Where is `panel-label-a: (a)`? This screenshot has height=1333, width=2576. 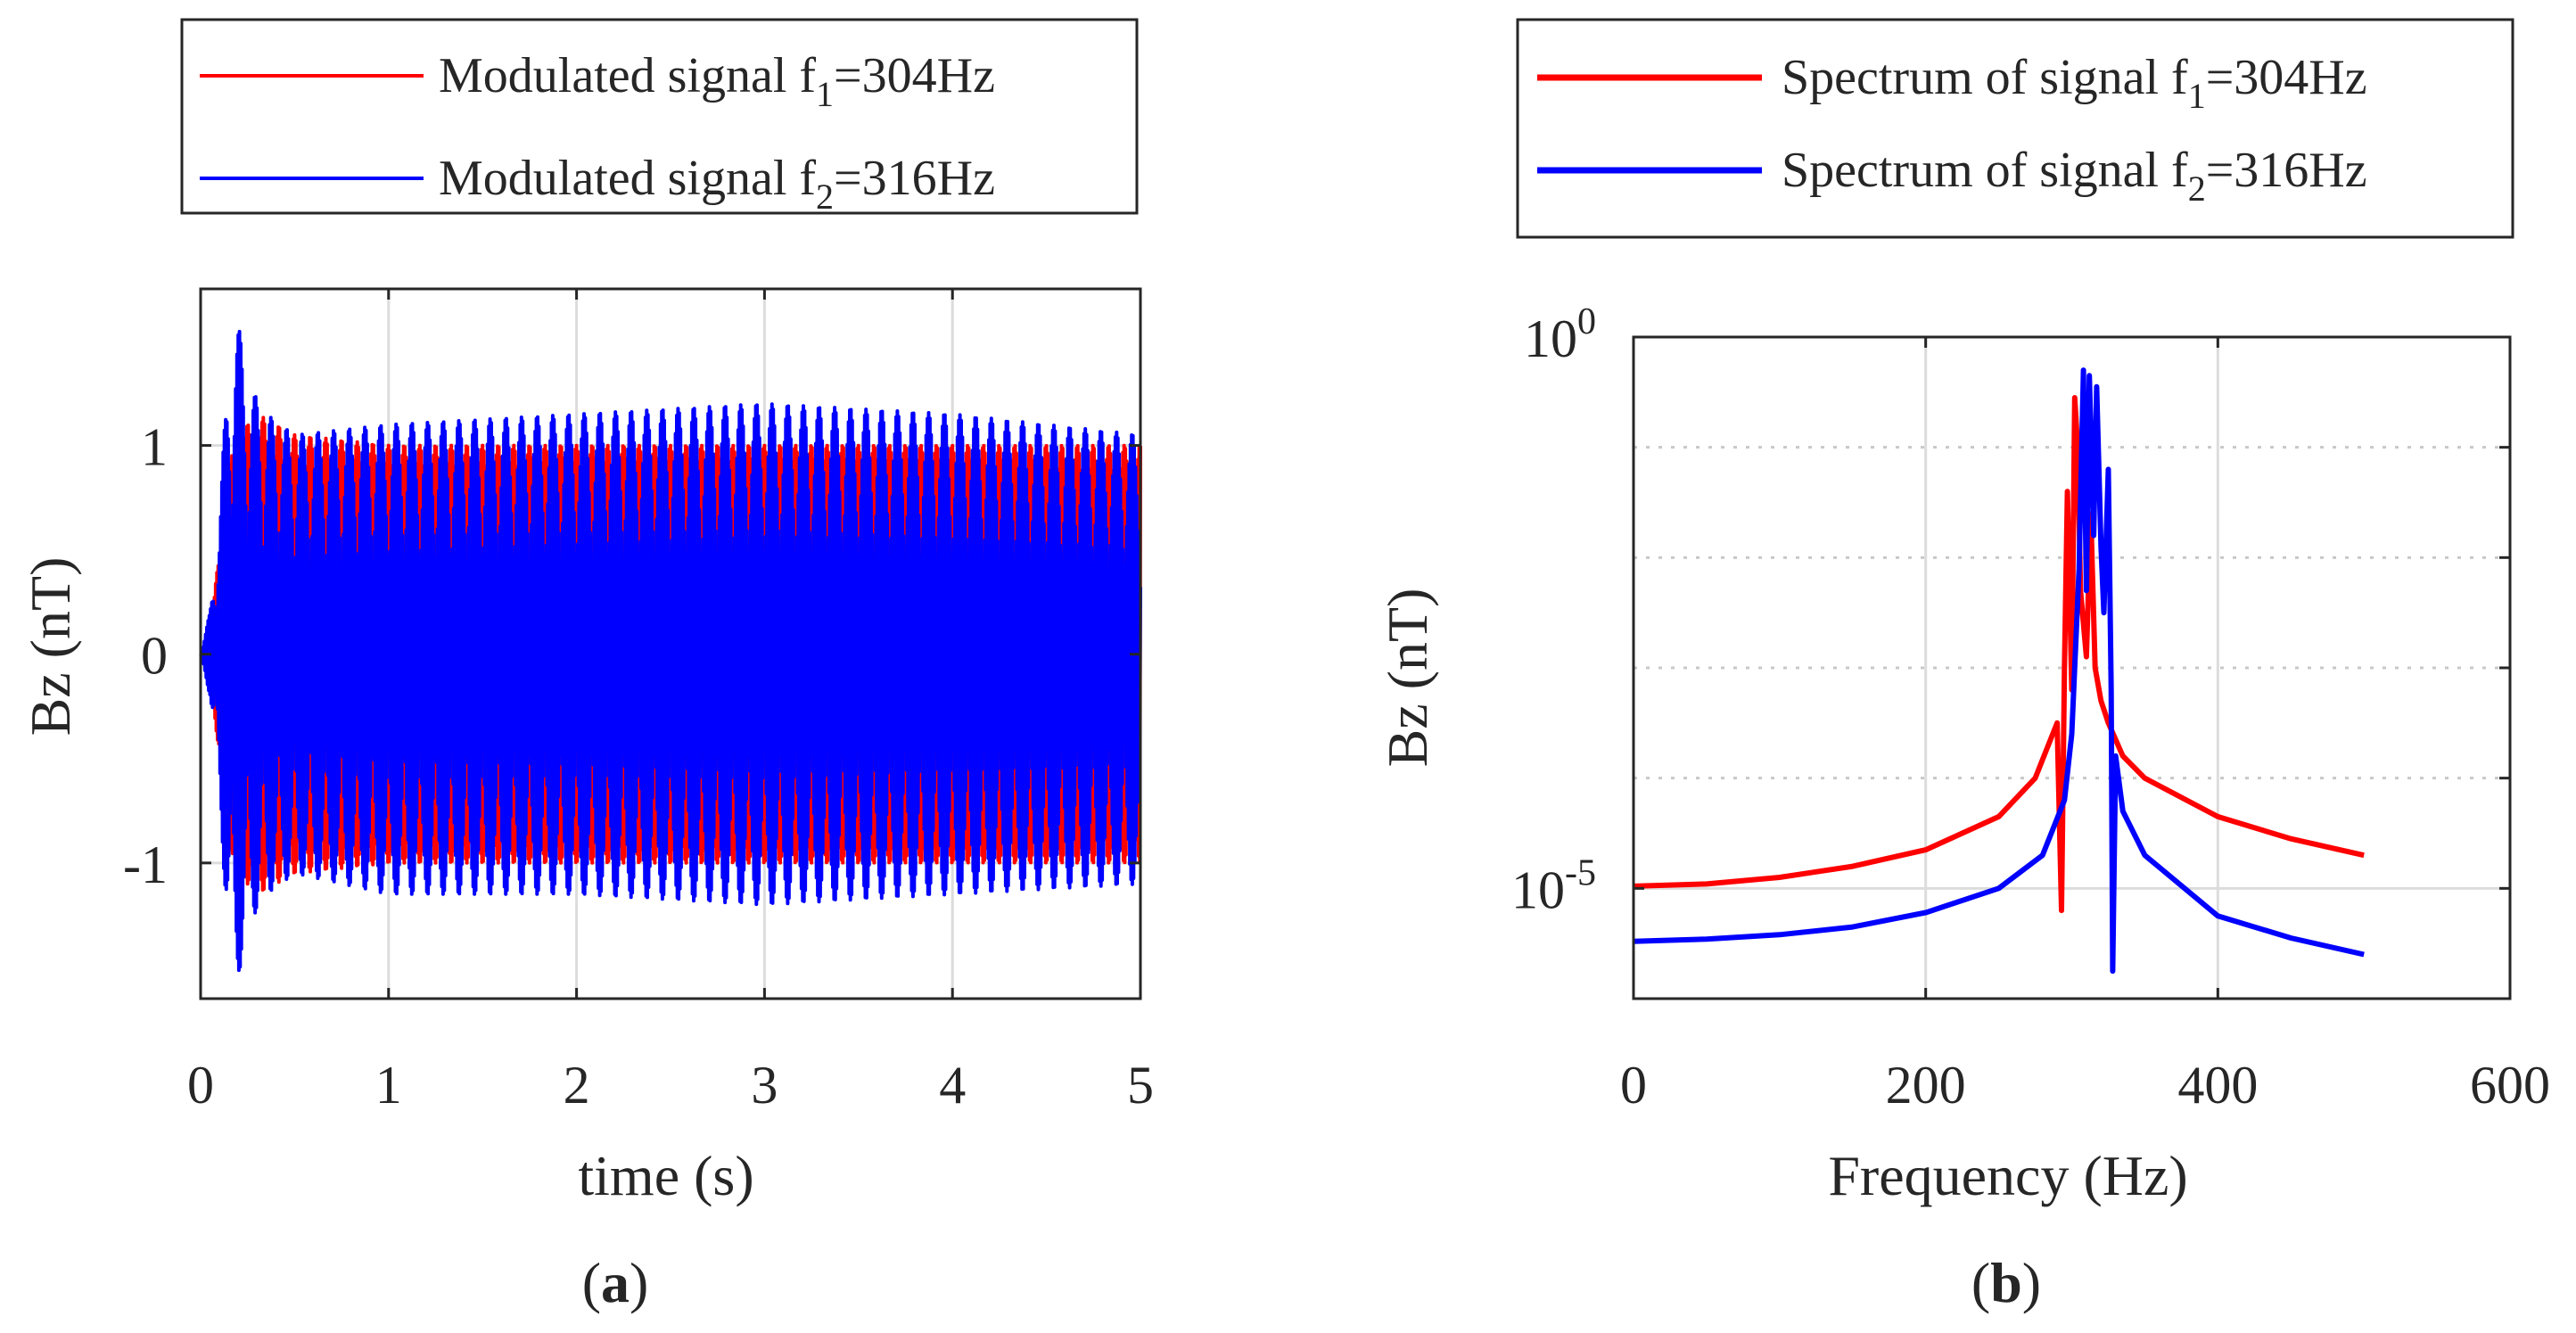 panel-label-a: (a) is located at coordinates (615, 1282).